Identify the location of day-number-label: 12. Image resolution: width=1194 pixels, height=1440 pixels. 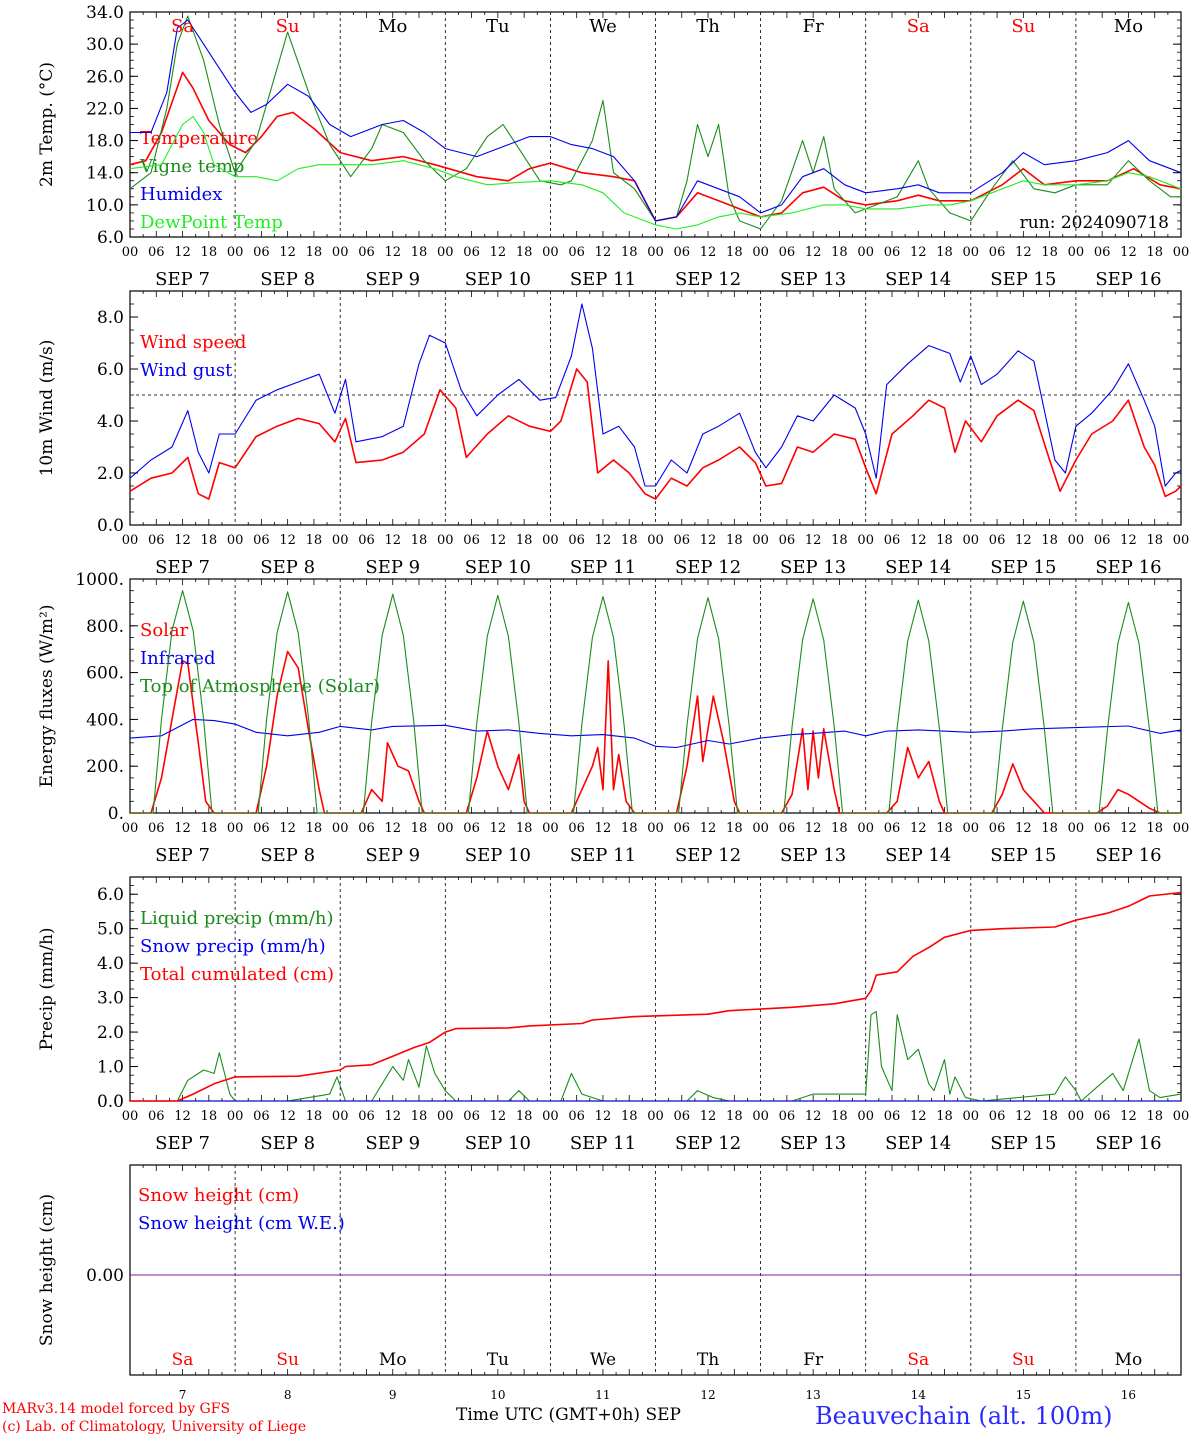
(707, 1395).